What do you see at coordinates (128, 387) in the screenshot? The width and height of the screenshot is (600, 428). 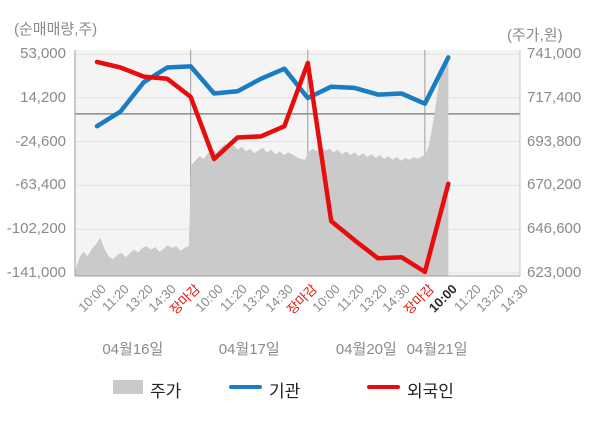 I see `legend-area-swatch` at bounding box center [128, 387].